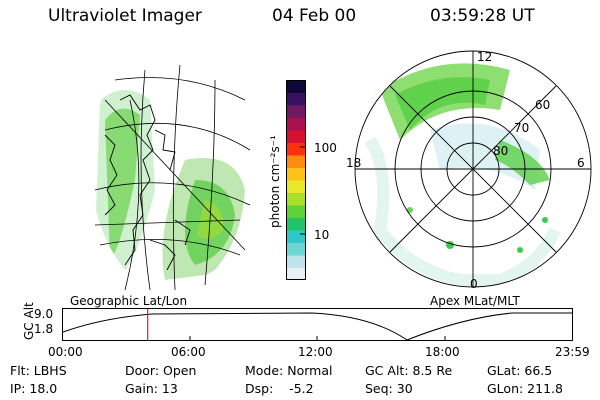  What do you see at coordinates (65, 352) in the screenshot?
I see `timeline-xtick-0000: 00:00` at bounding box center [65, 352].